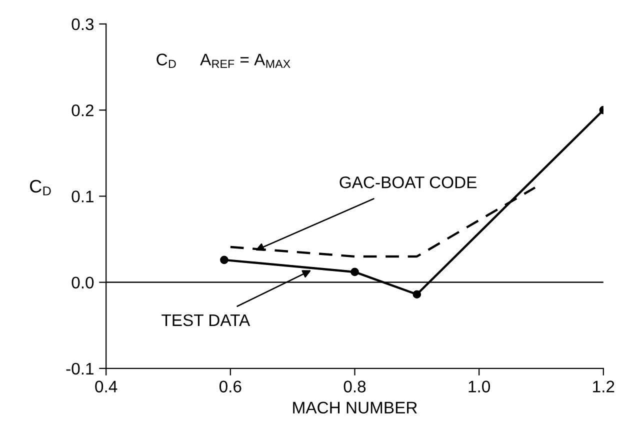 The image size is (624, 436). Describe the element at coordinates (479, 386) in the screenshot. I see `x-tick-label: 1.0` at that location.